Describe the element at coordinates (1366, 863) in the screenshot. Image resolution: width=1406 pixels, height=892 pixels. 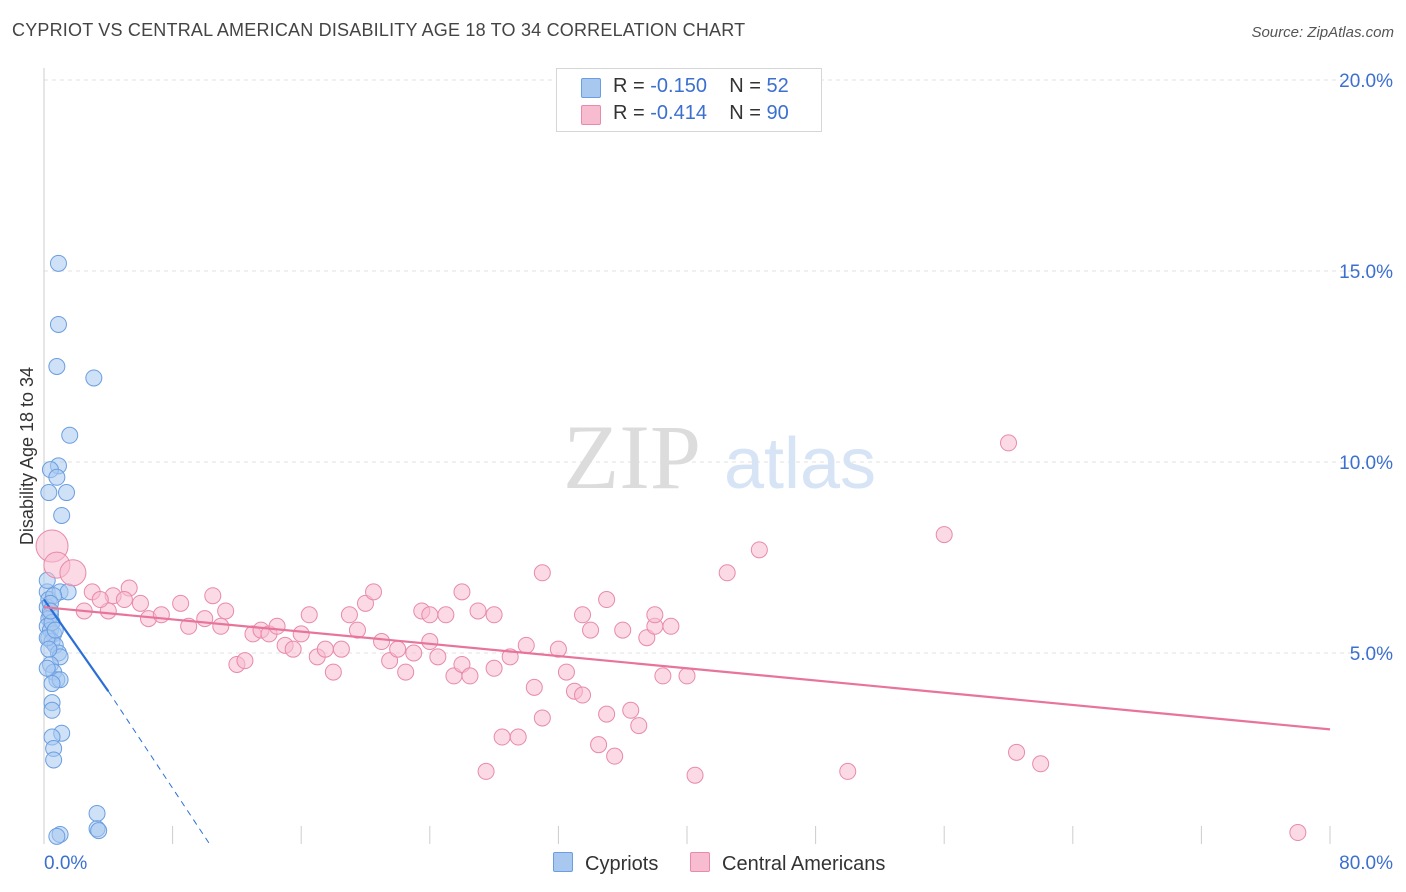
I see `x-tick-label: 80.0%` at that location.